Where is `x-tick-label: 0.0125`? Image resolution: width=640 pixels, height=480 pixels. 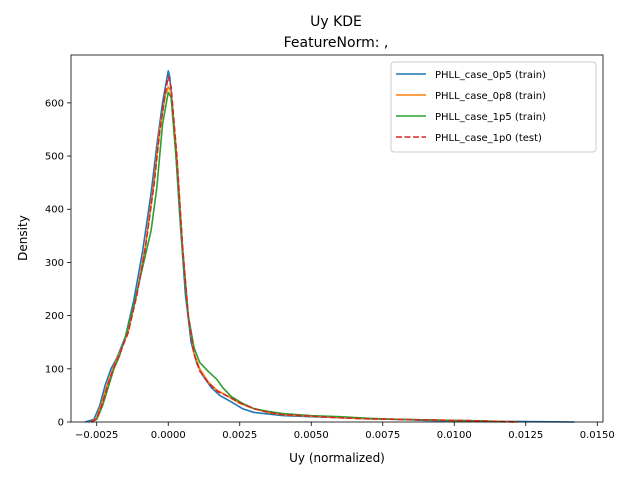 x-tick-label: 0.0125 is located at coordinates (525, 435).